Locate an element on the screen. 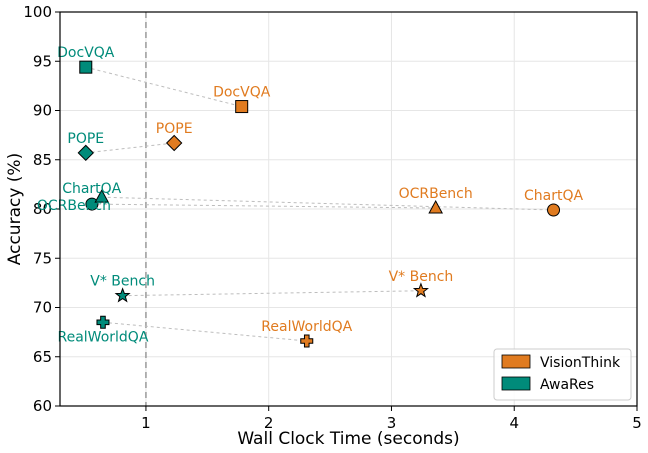 The width and height of the screenshot is (648, 453). awares-chartqa-marker is located at coordinates (102, 196).